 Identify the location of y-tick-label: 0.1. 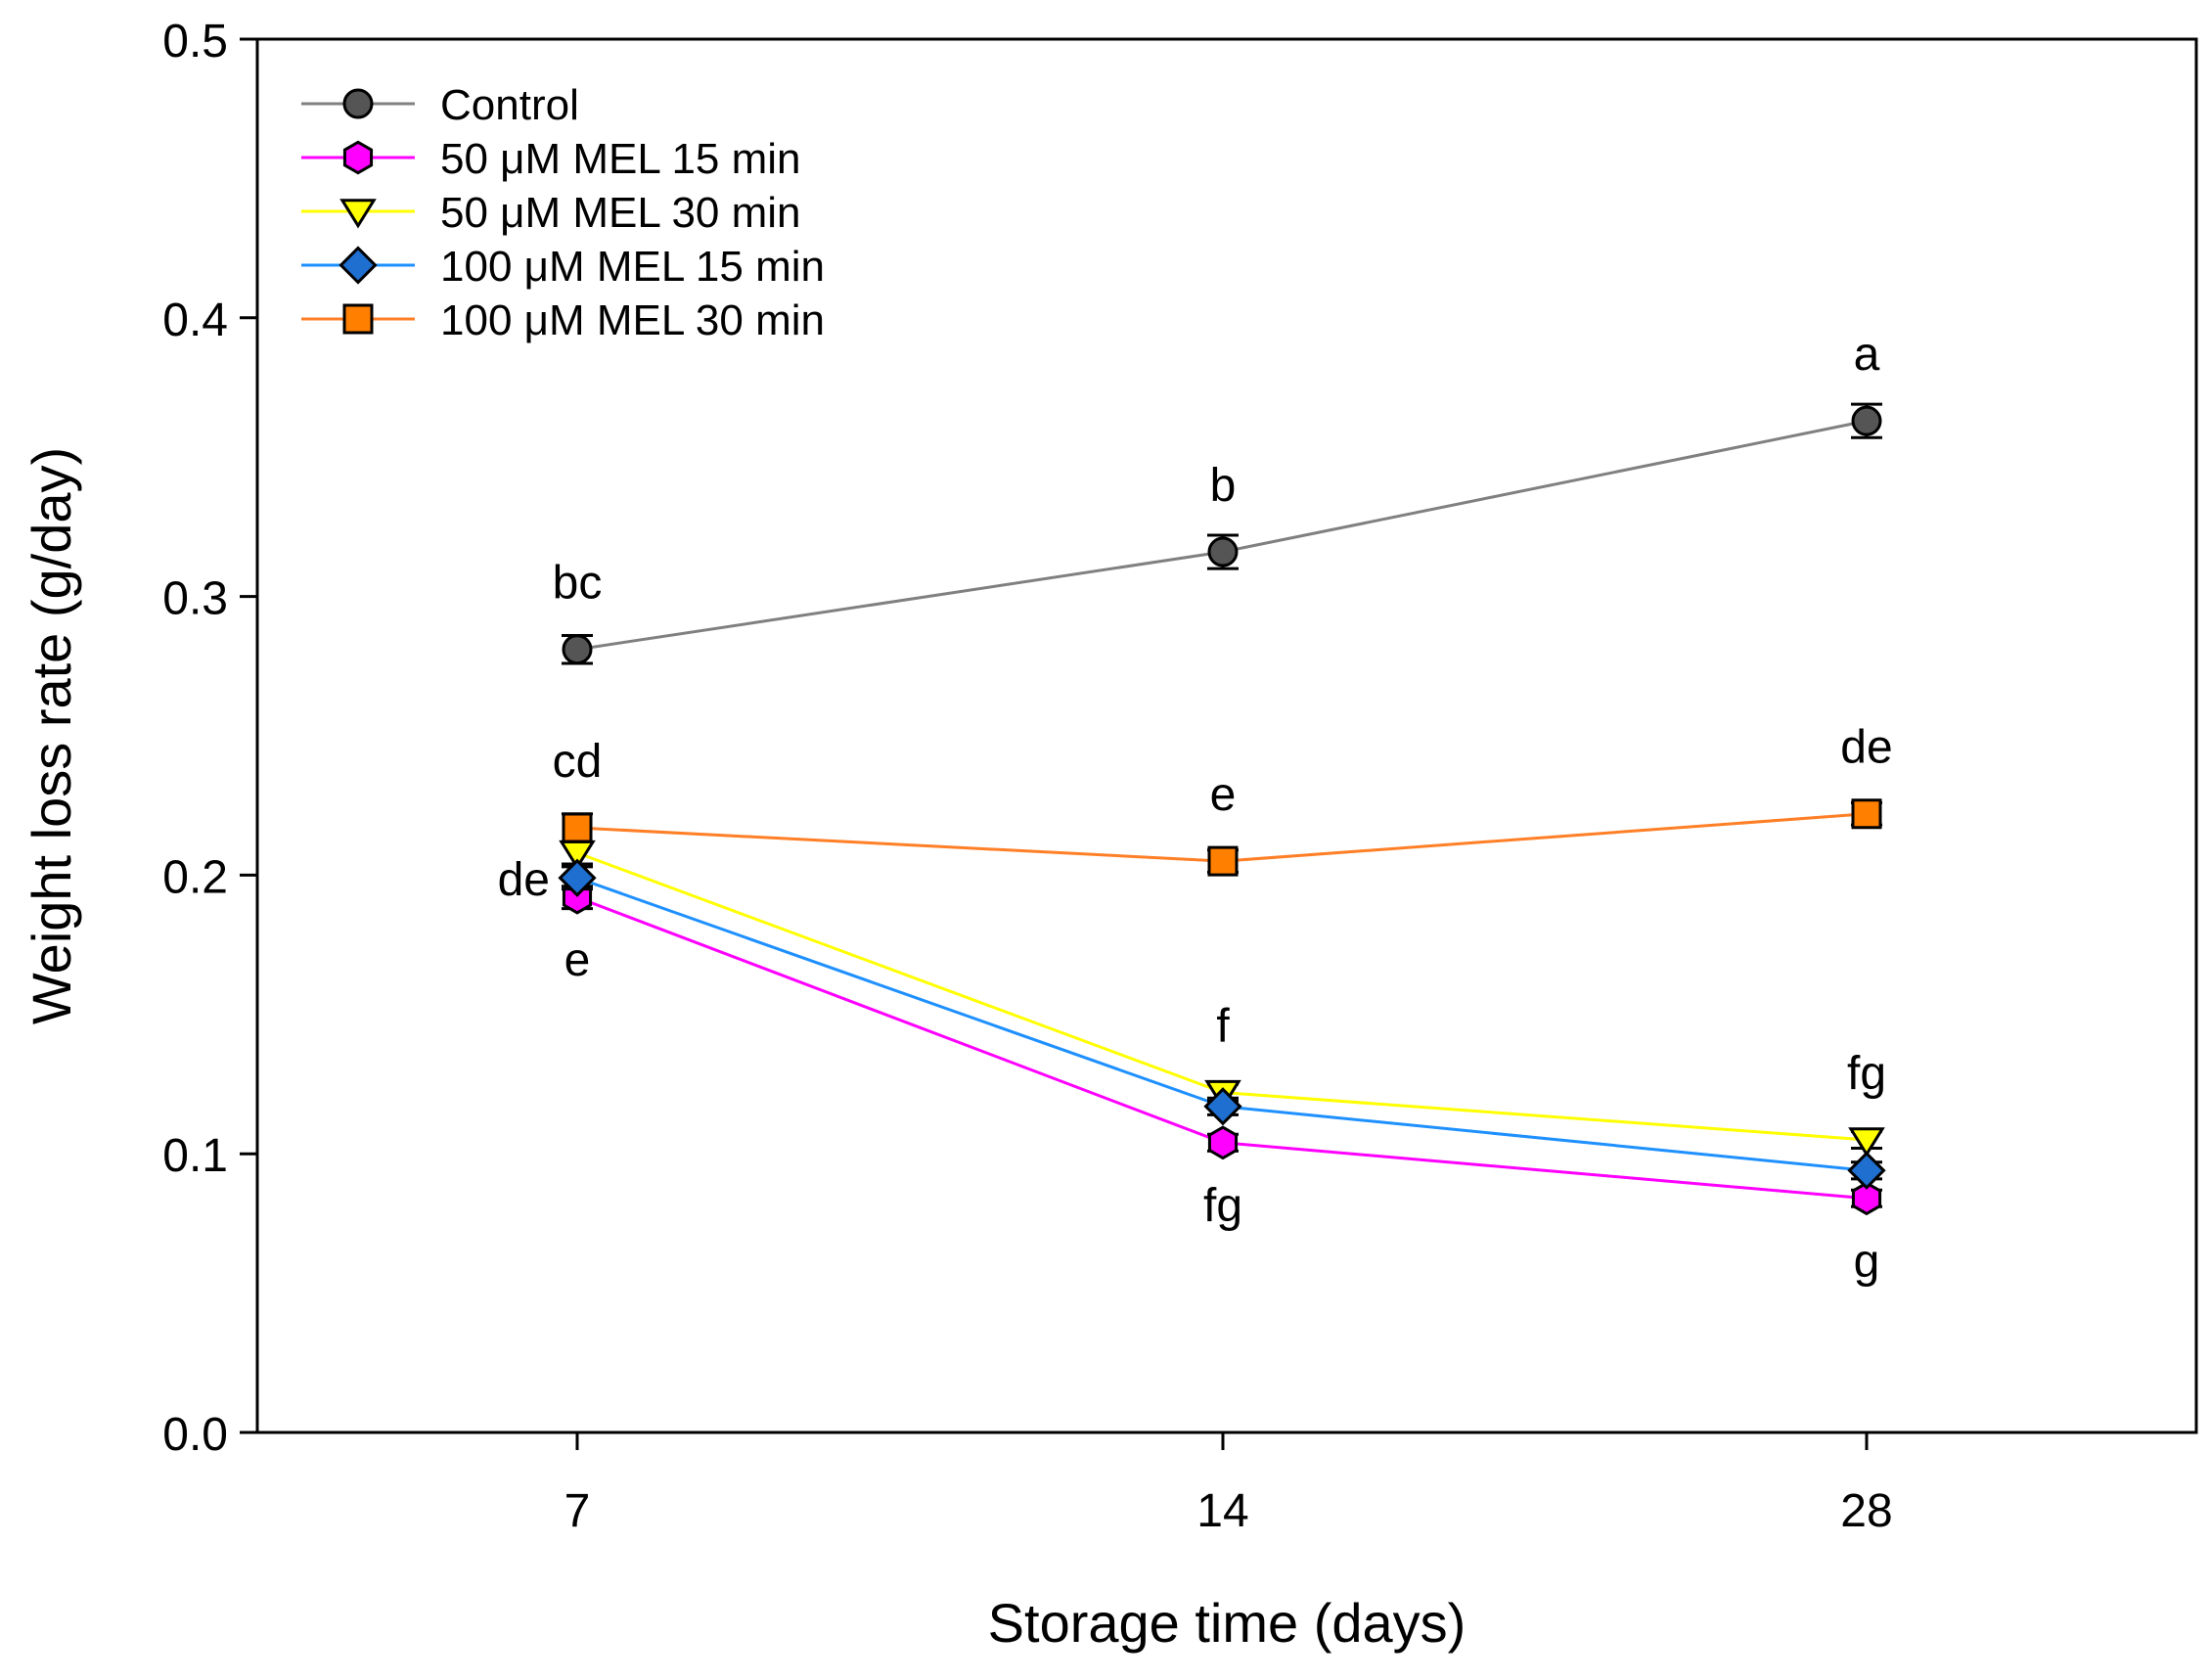
(195, 1156).